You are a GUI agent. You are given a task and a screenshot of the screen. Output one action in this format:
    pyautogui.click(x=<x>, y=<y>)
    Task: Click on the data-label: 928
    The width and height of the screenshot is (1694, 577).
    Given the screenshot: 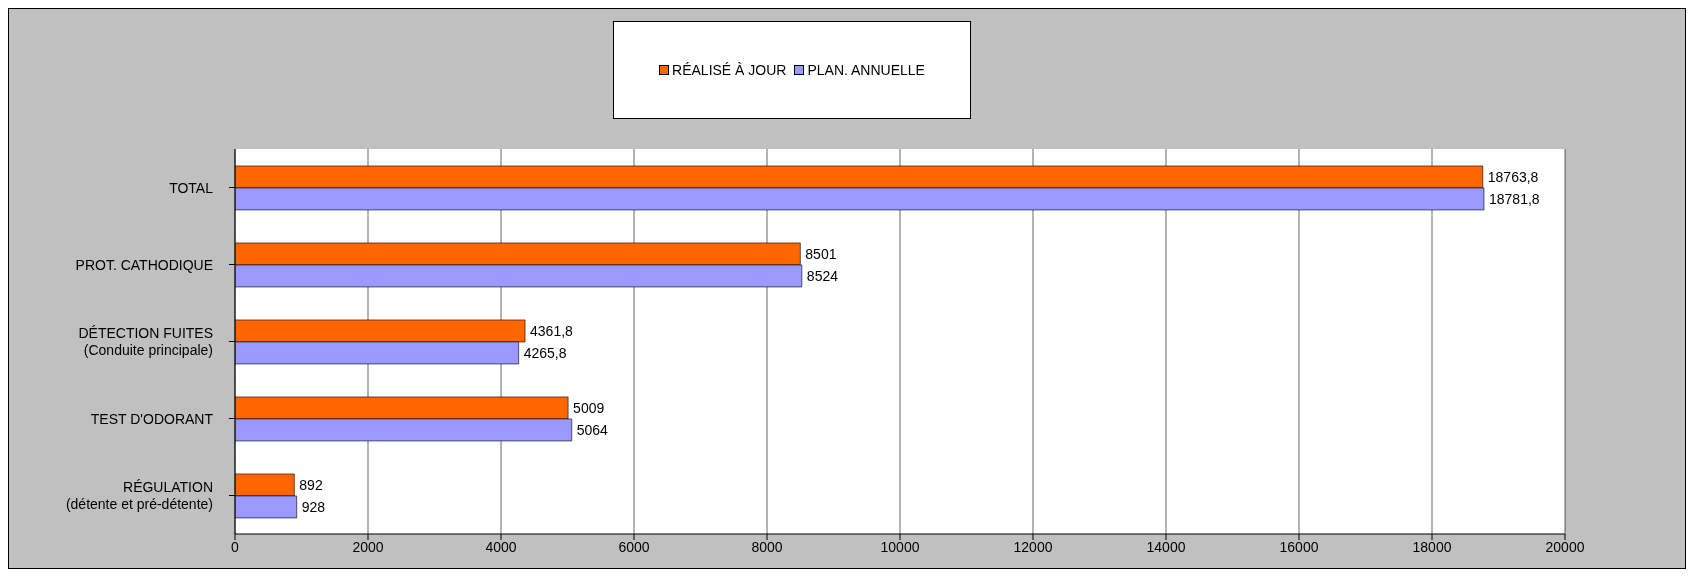 What is the action you would take?
    pyautogui.click(x=313, y=506)
    